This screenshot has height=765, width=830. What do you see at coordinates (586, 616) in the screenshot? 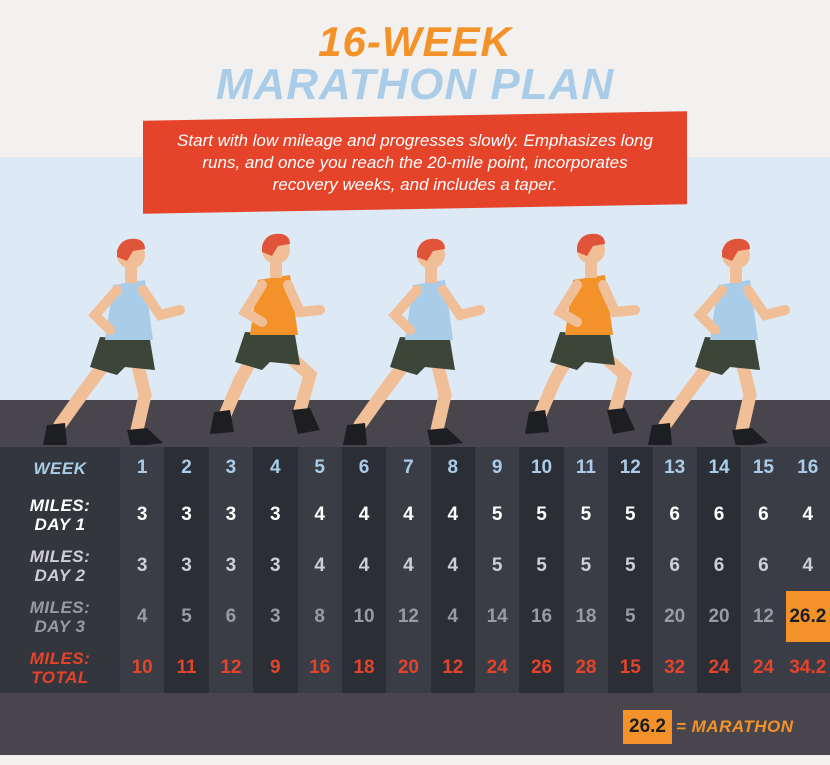
I see `table-cell: 18` at bounding box center [586, 616].